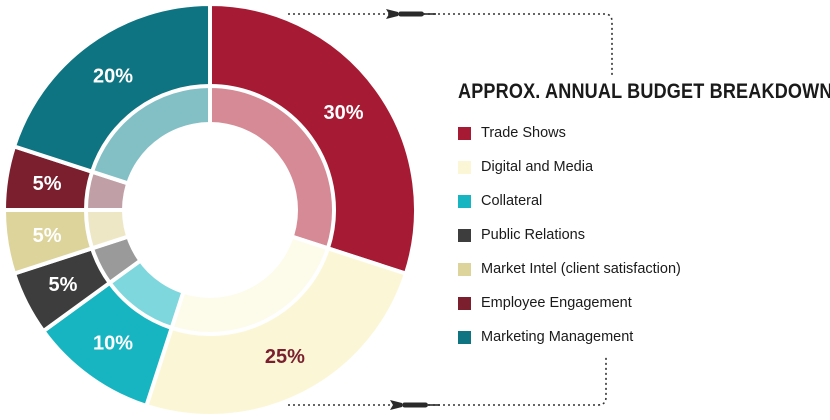 The width and height of the screenshot is (830, 420). I want to click on legend-item-digital-and-media: Digital and Media, so click(644, 167).